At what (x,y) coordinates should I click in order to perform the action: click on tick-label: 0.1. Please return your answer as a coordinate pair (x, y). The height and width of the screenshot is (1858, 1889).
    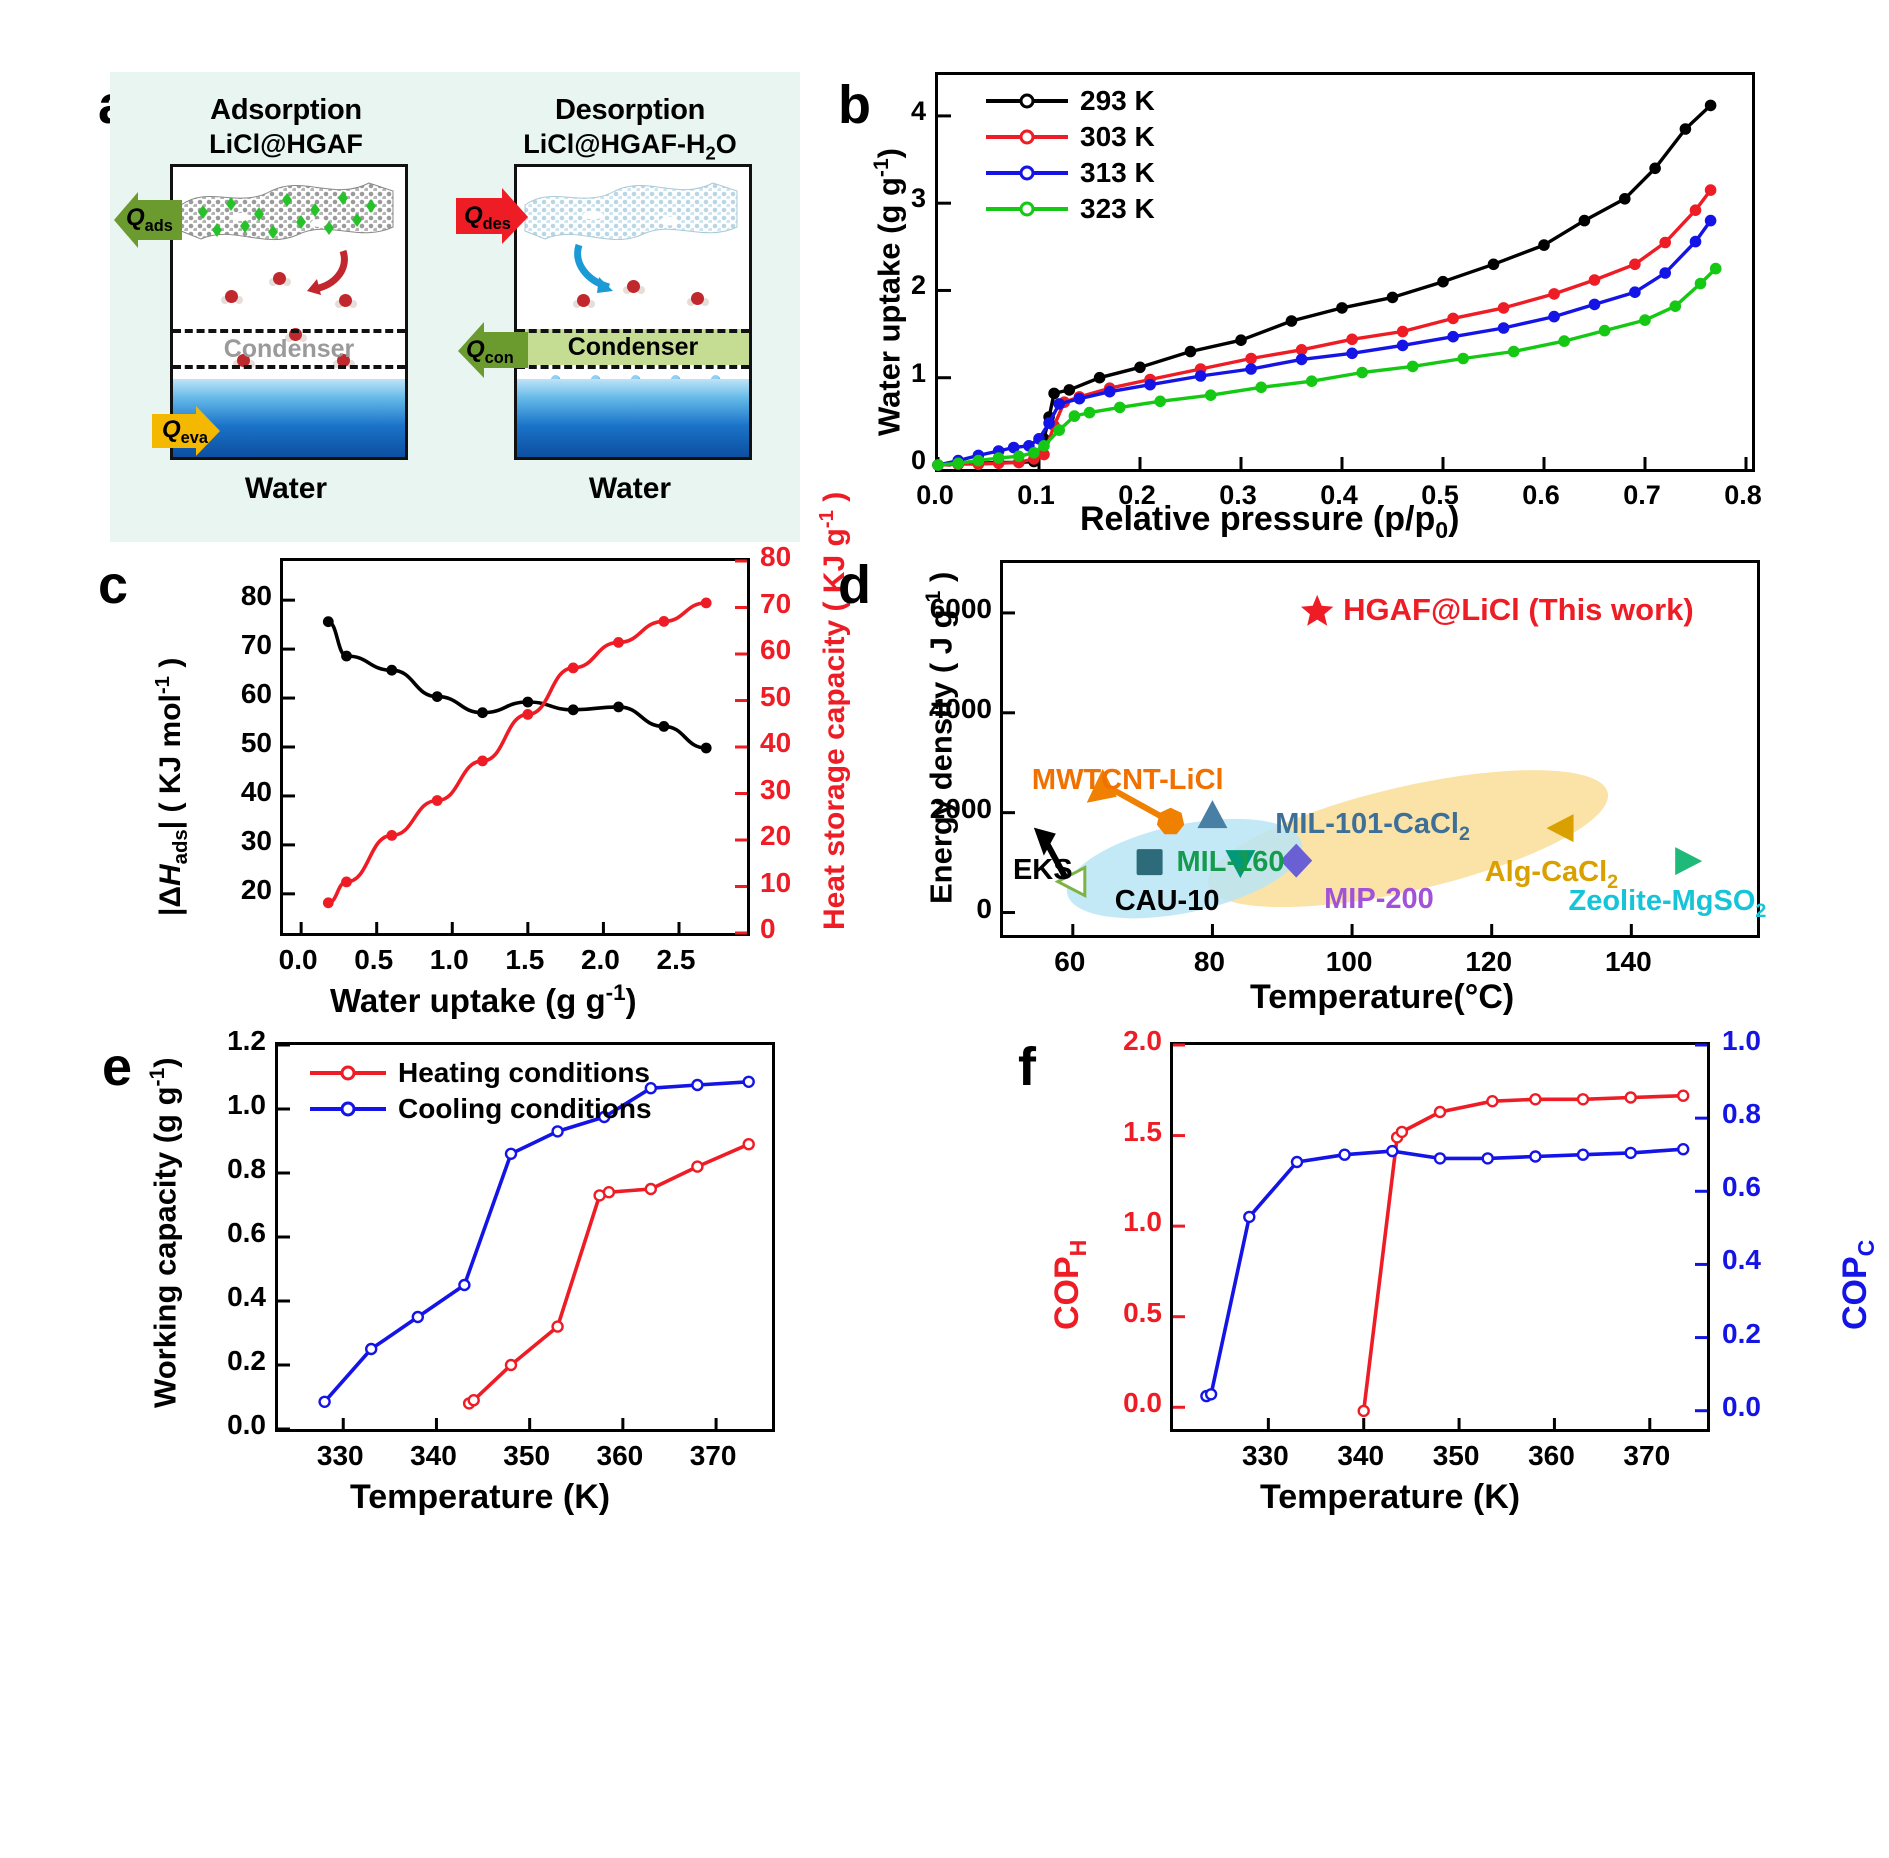
    Looking at the image, I should click on (1036, 495).